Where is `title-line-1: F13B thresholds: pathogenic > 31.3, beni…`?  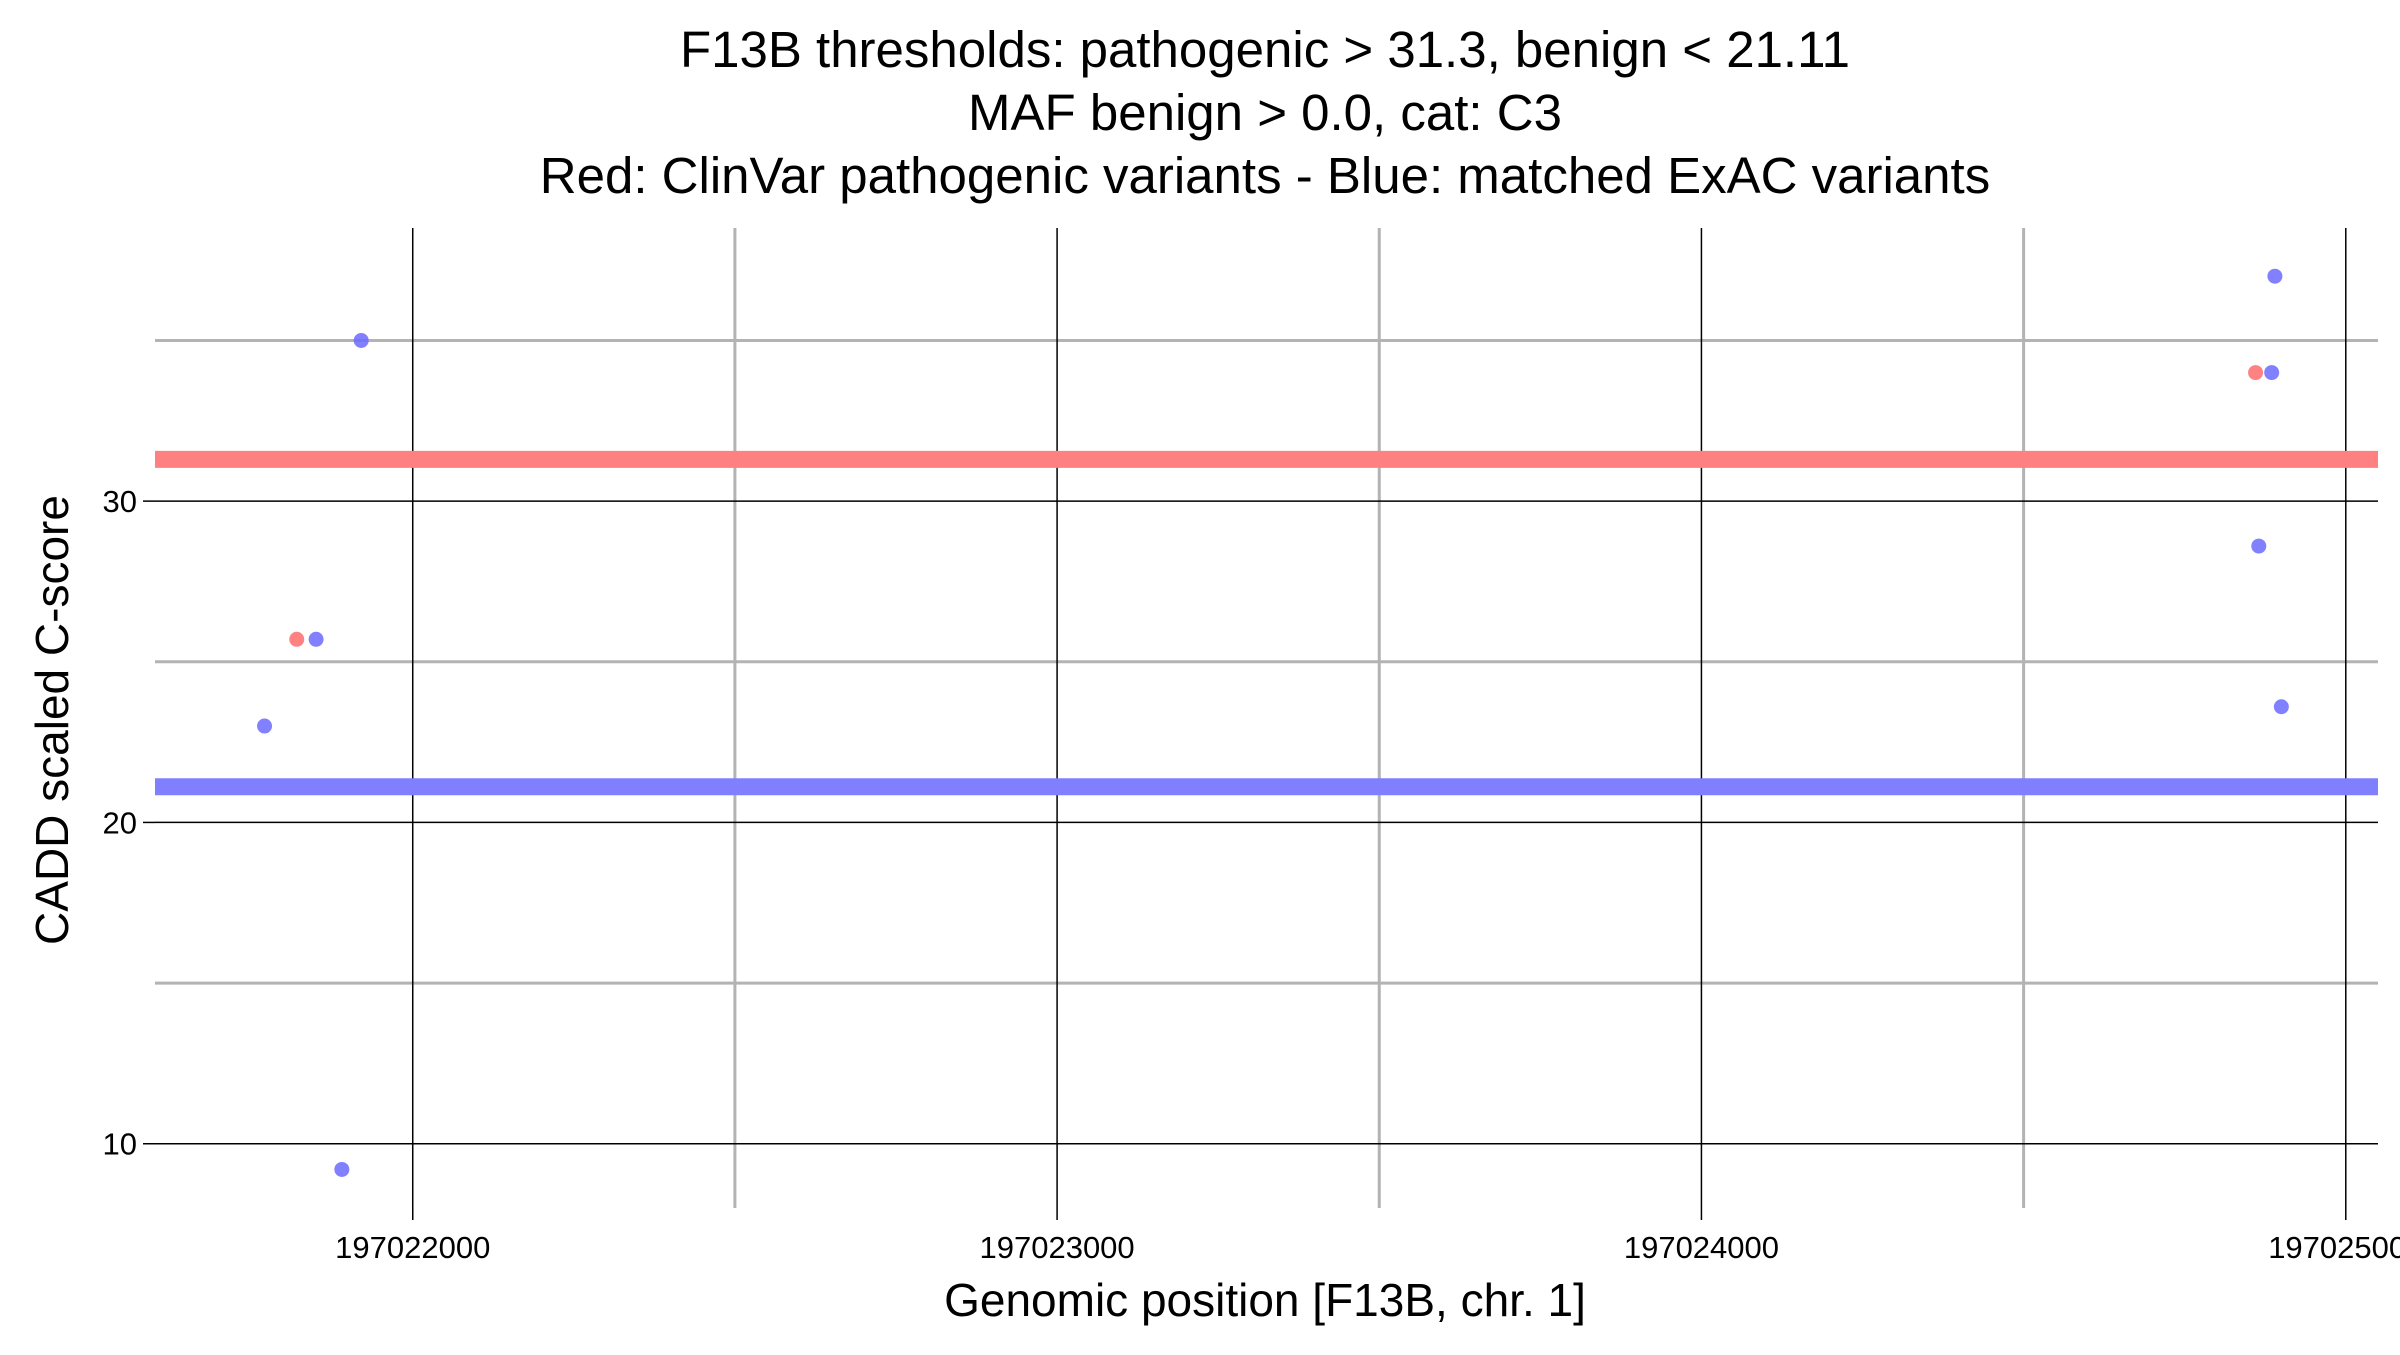 title-line-1: F13B thresholds: pathogenic > 31.3, beni… is located at coordinates (1265, 49).